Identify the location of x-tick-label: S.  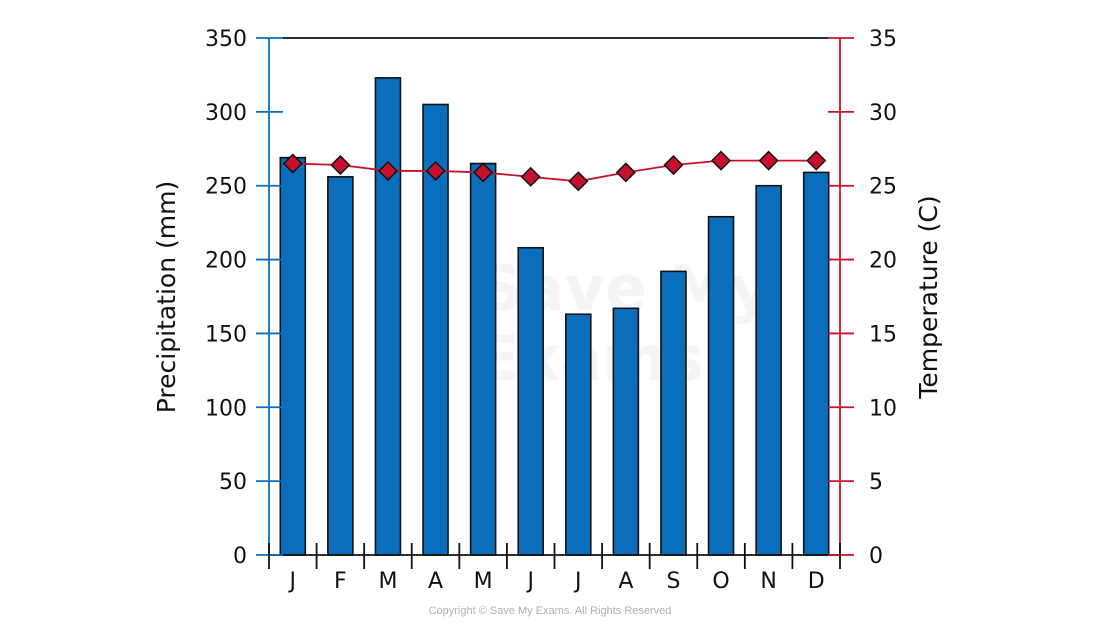
(673, 581).